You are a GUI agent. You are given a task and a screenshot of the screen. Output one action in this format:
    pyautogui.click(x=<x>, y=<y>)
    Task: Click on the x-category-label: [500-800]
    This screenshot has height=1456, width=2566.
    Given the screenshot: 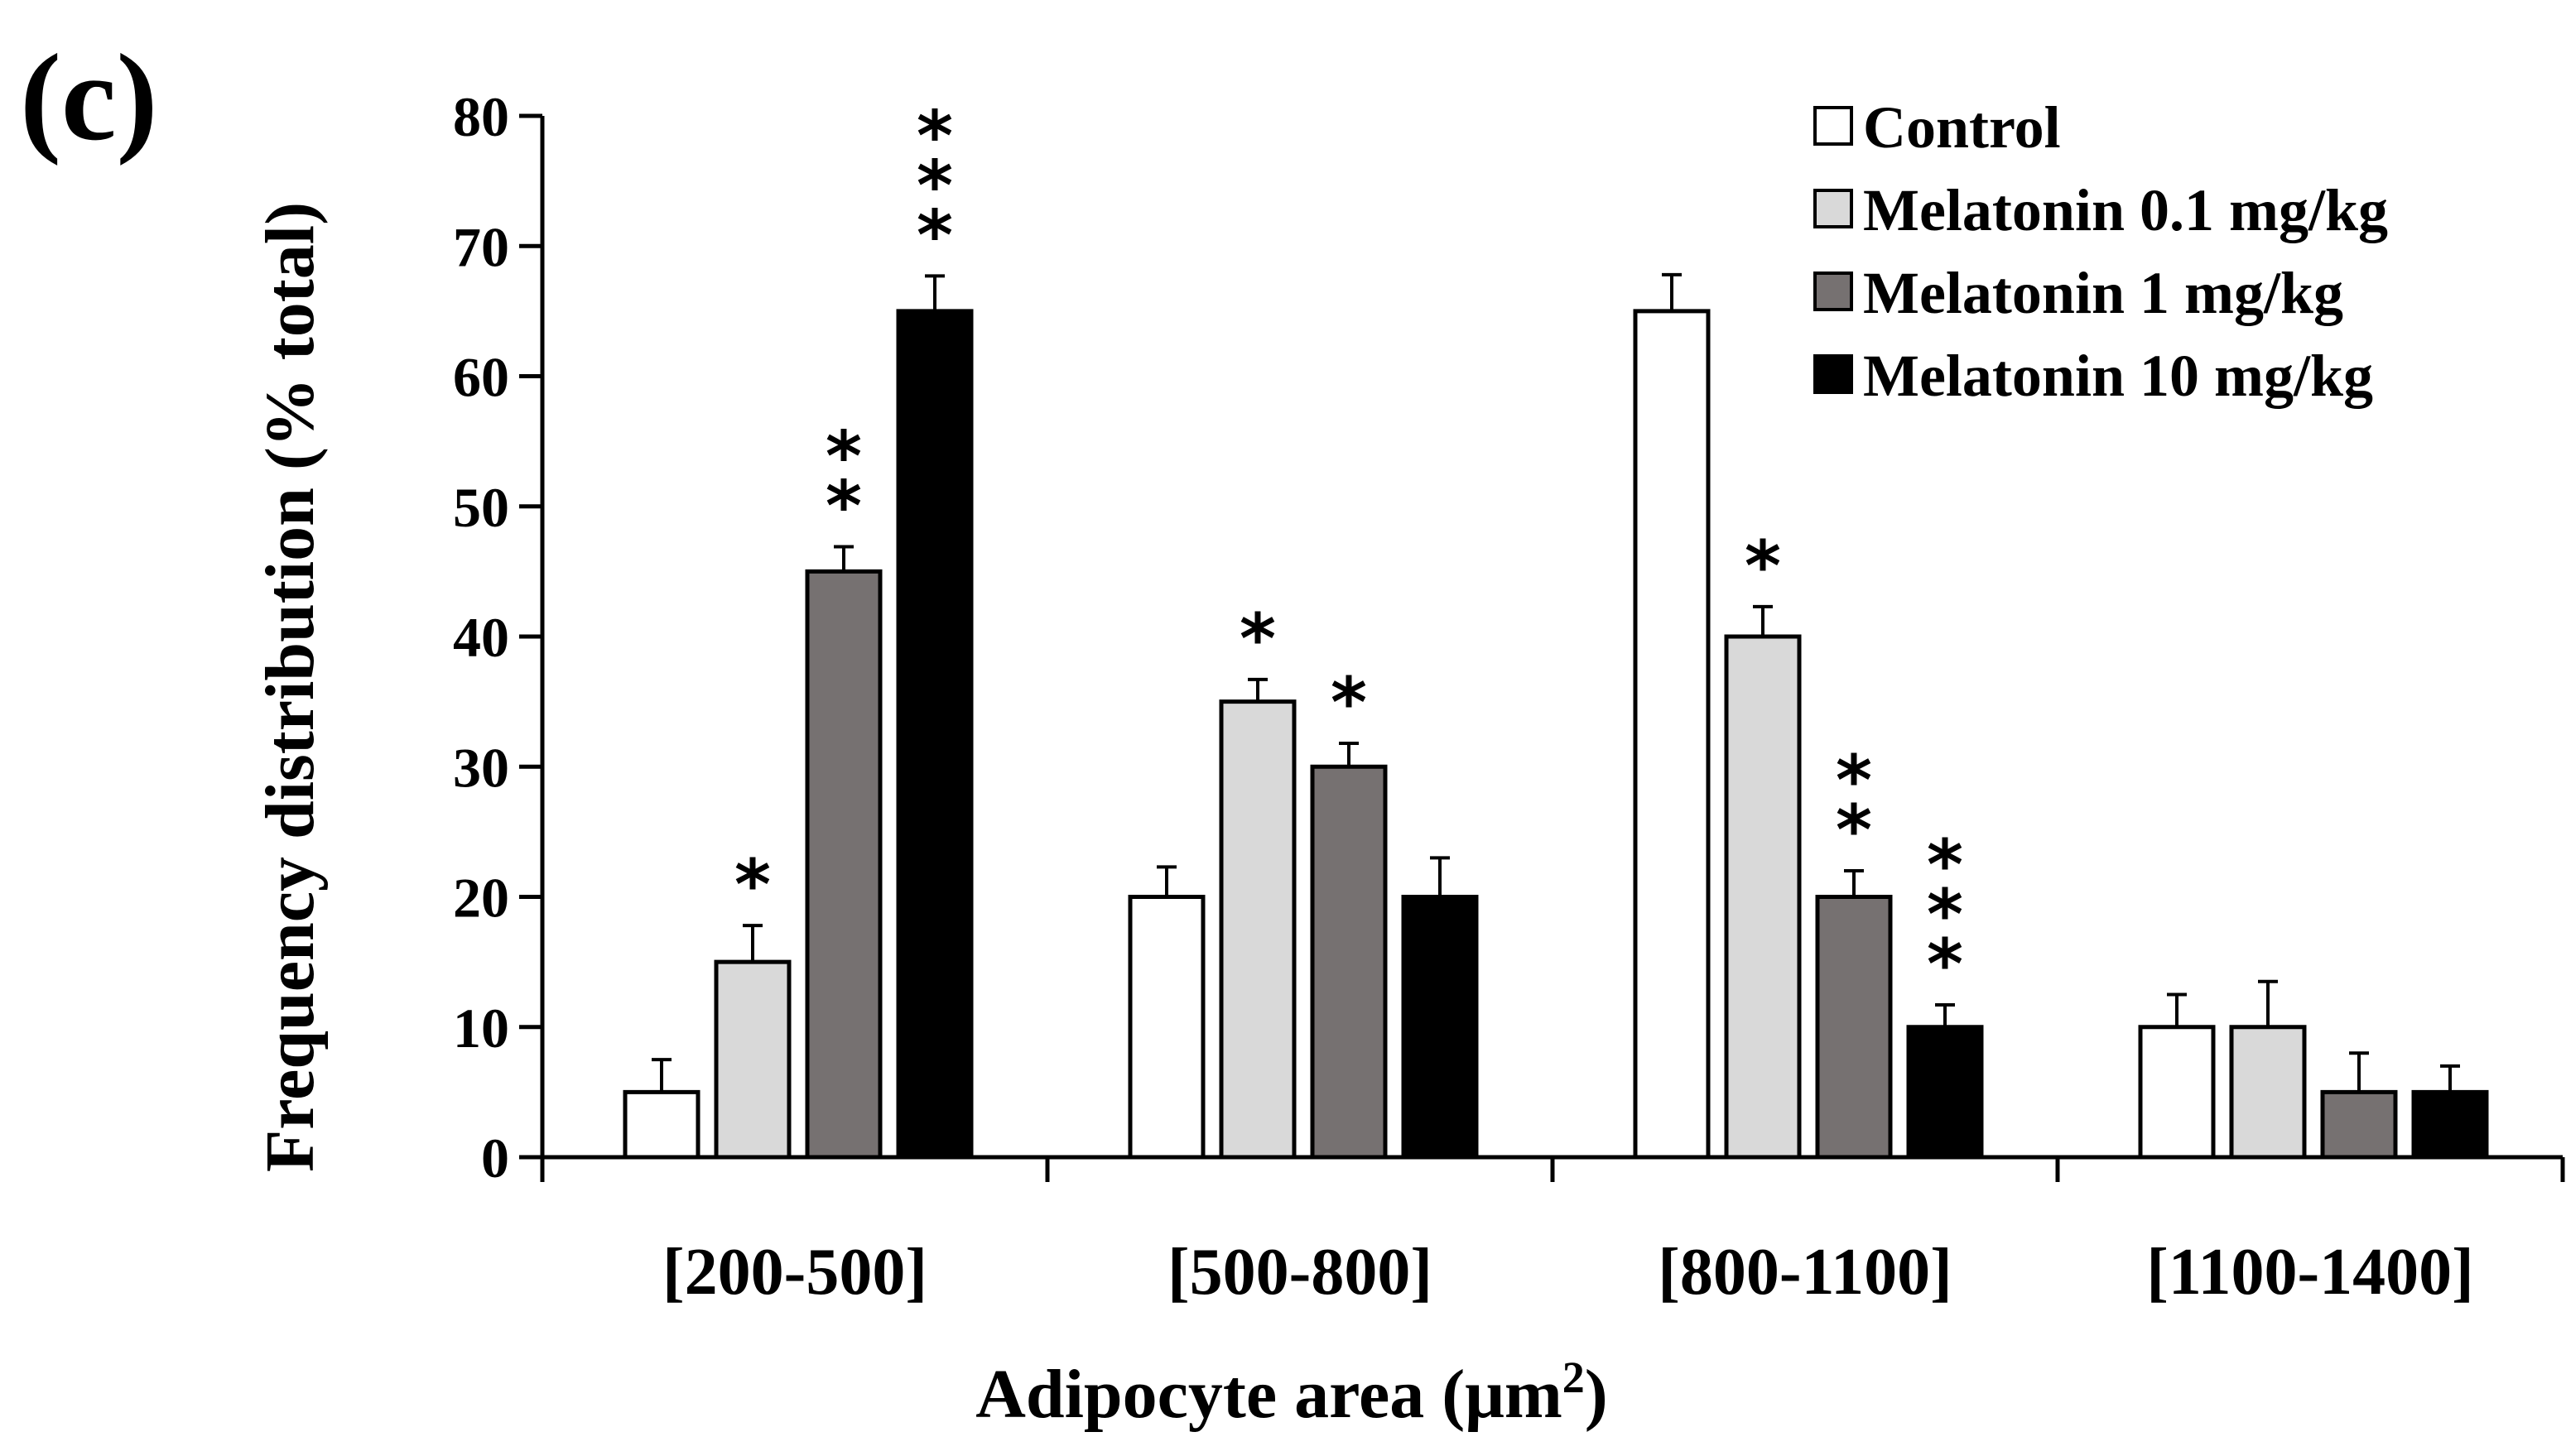 What is the action you would take?
    pyautogui.click(x=1299, y=1272)
    